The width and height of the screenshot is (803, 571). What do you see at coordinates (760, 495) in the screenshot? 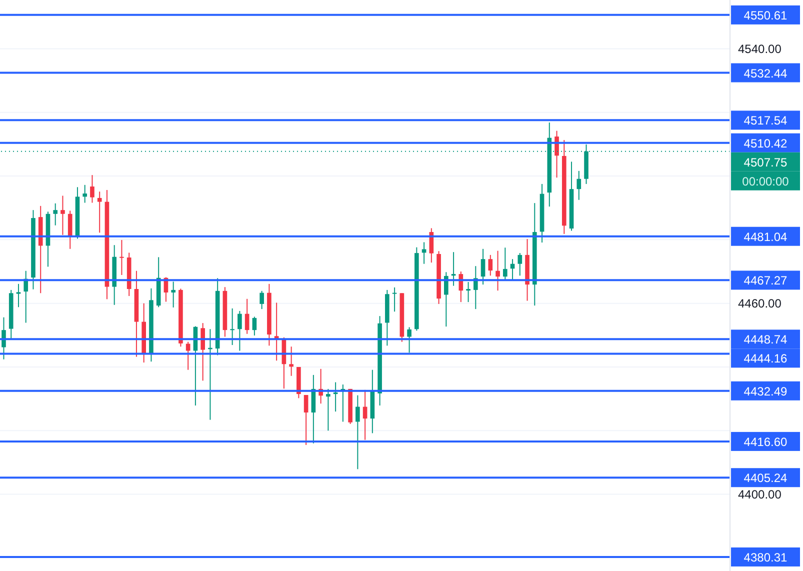
I see `y-tick-label: 4400.00` at bounding box center [760, 495].